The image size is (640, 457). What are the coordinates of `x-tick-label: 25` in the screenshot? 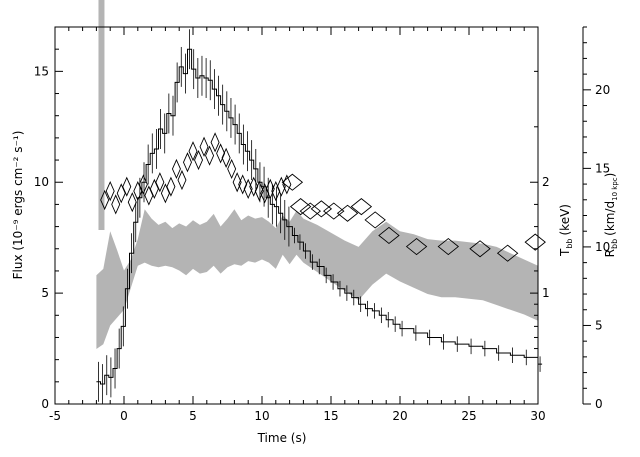 It's located at (468, 416).